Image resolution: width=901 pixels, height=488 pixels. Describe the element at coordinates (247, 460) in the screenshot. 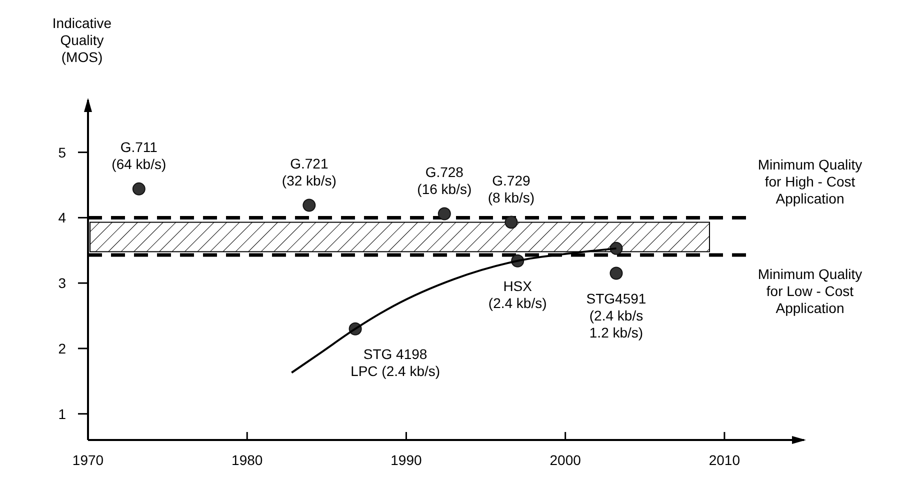

I see `x-tick-label: 1980` at that location.